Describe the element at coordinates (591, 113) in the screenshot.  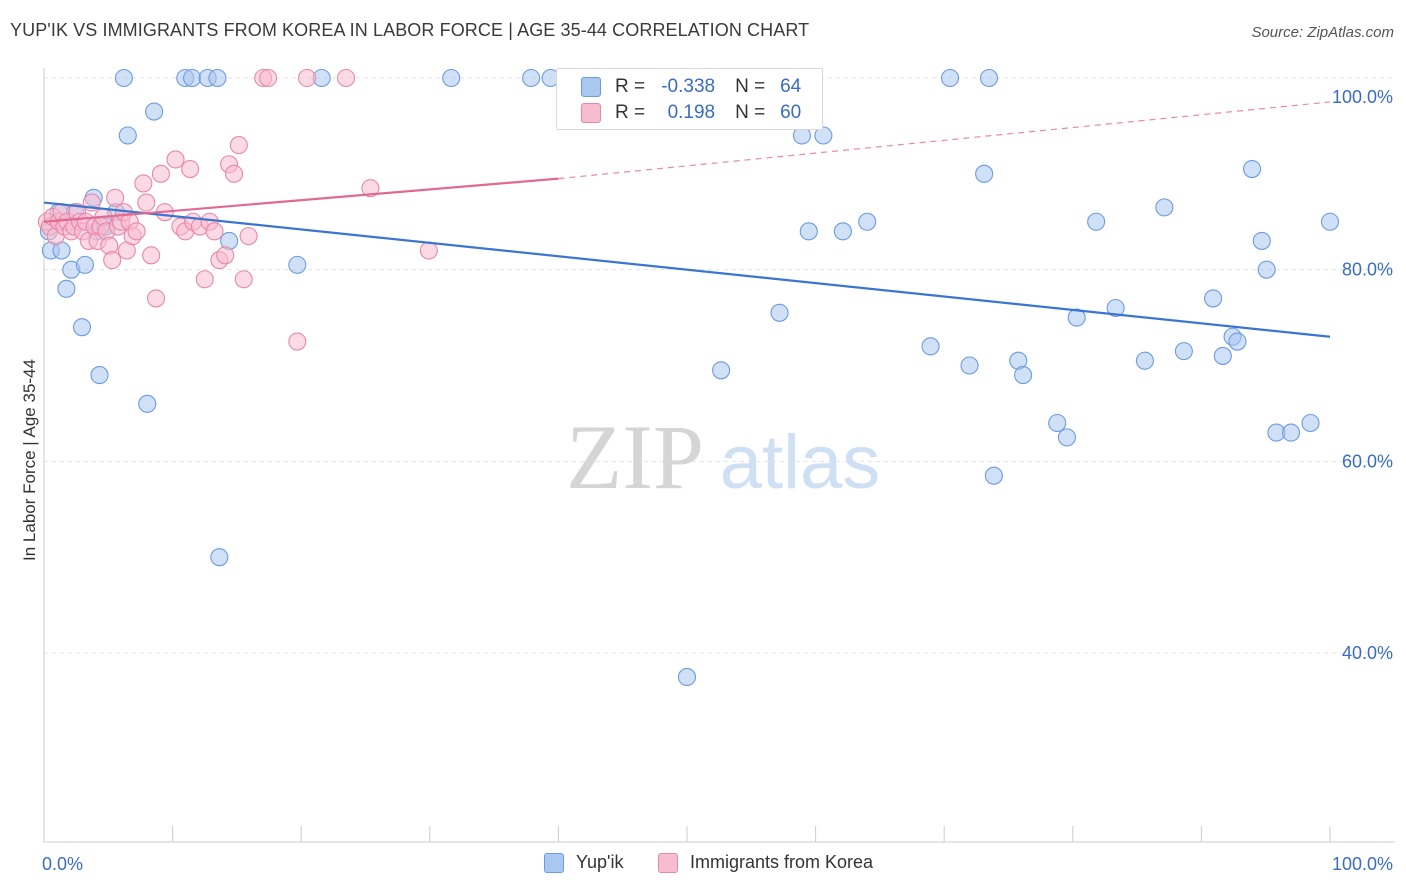
I see `legend-swatch-korea` at that location.